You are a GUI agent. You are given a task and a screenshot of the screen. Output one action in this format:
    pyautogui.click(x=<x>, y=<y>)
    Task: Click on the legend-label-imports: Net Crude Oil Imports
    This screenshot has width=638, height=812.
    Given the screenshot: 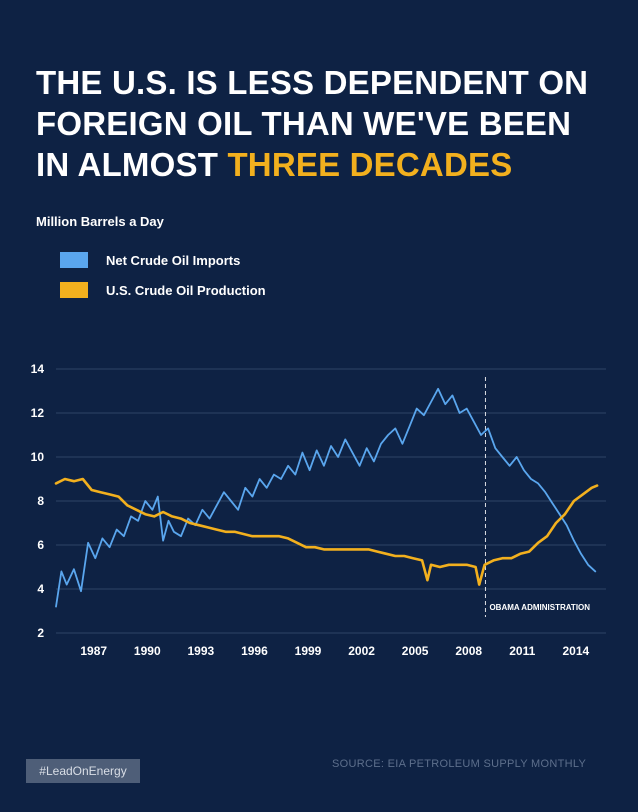 What is the action you would take?
    pyautogui.click(x=173, y=260)
    